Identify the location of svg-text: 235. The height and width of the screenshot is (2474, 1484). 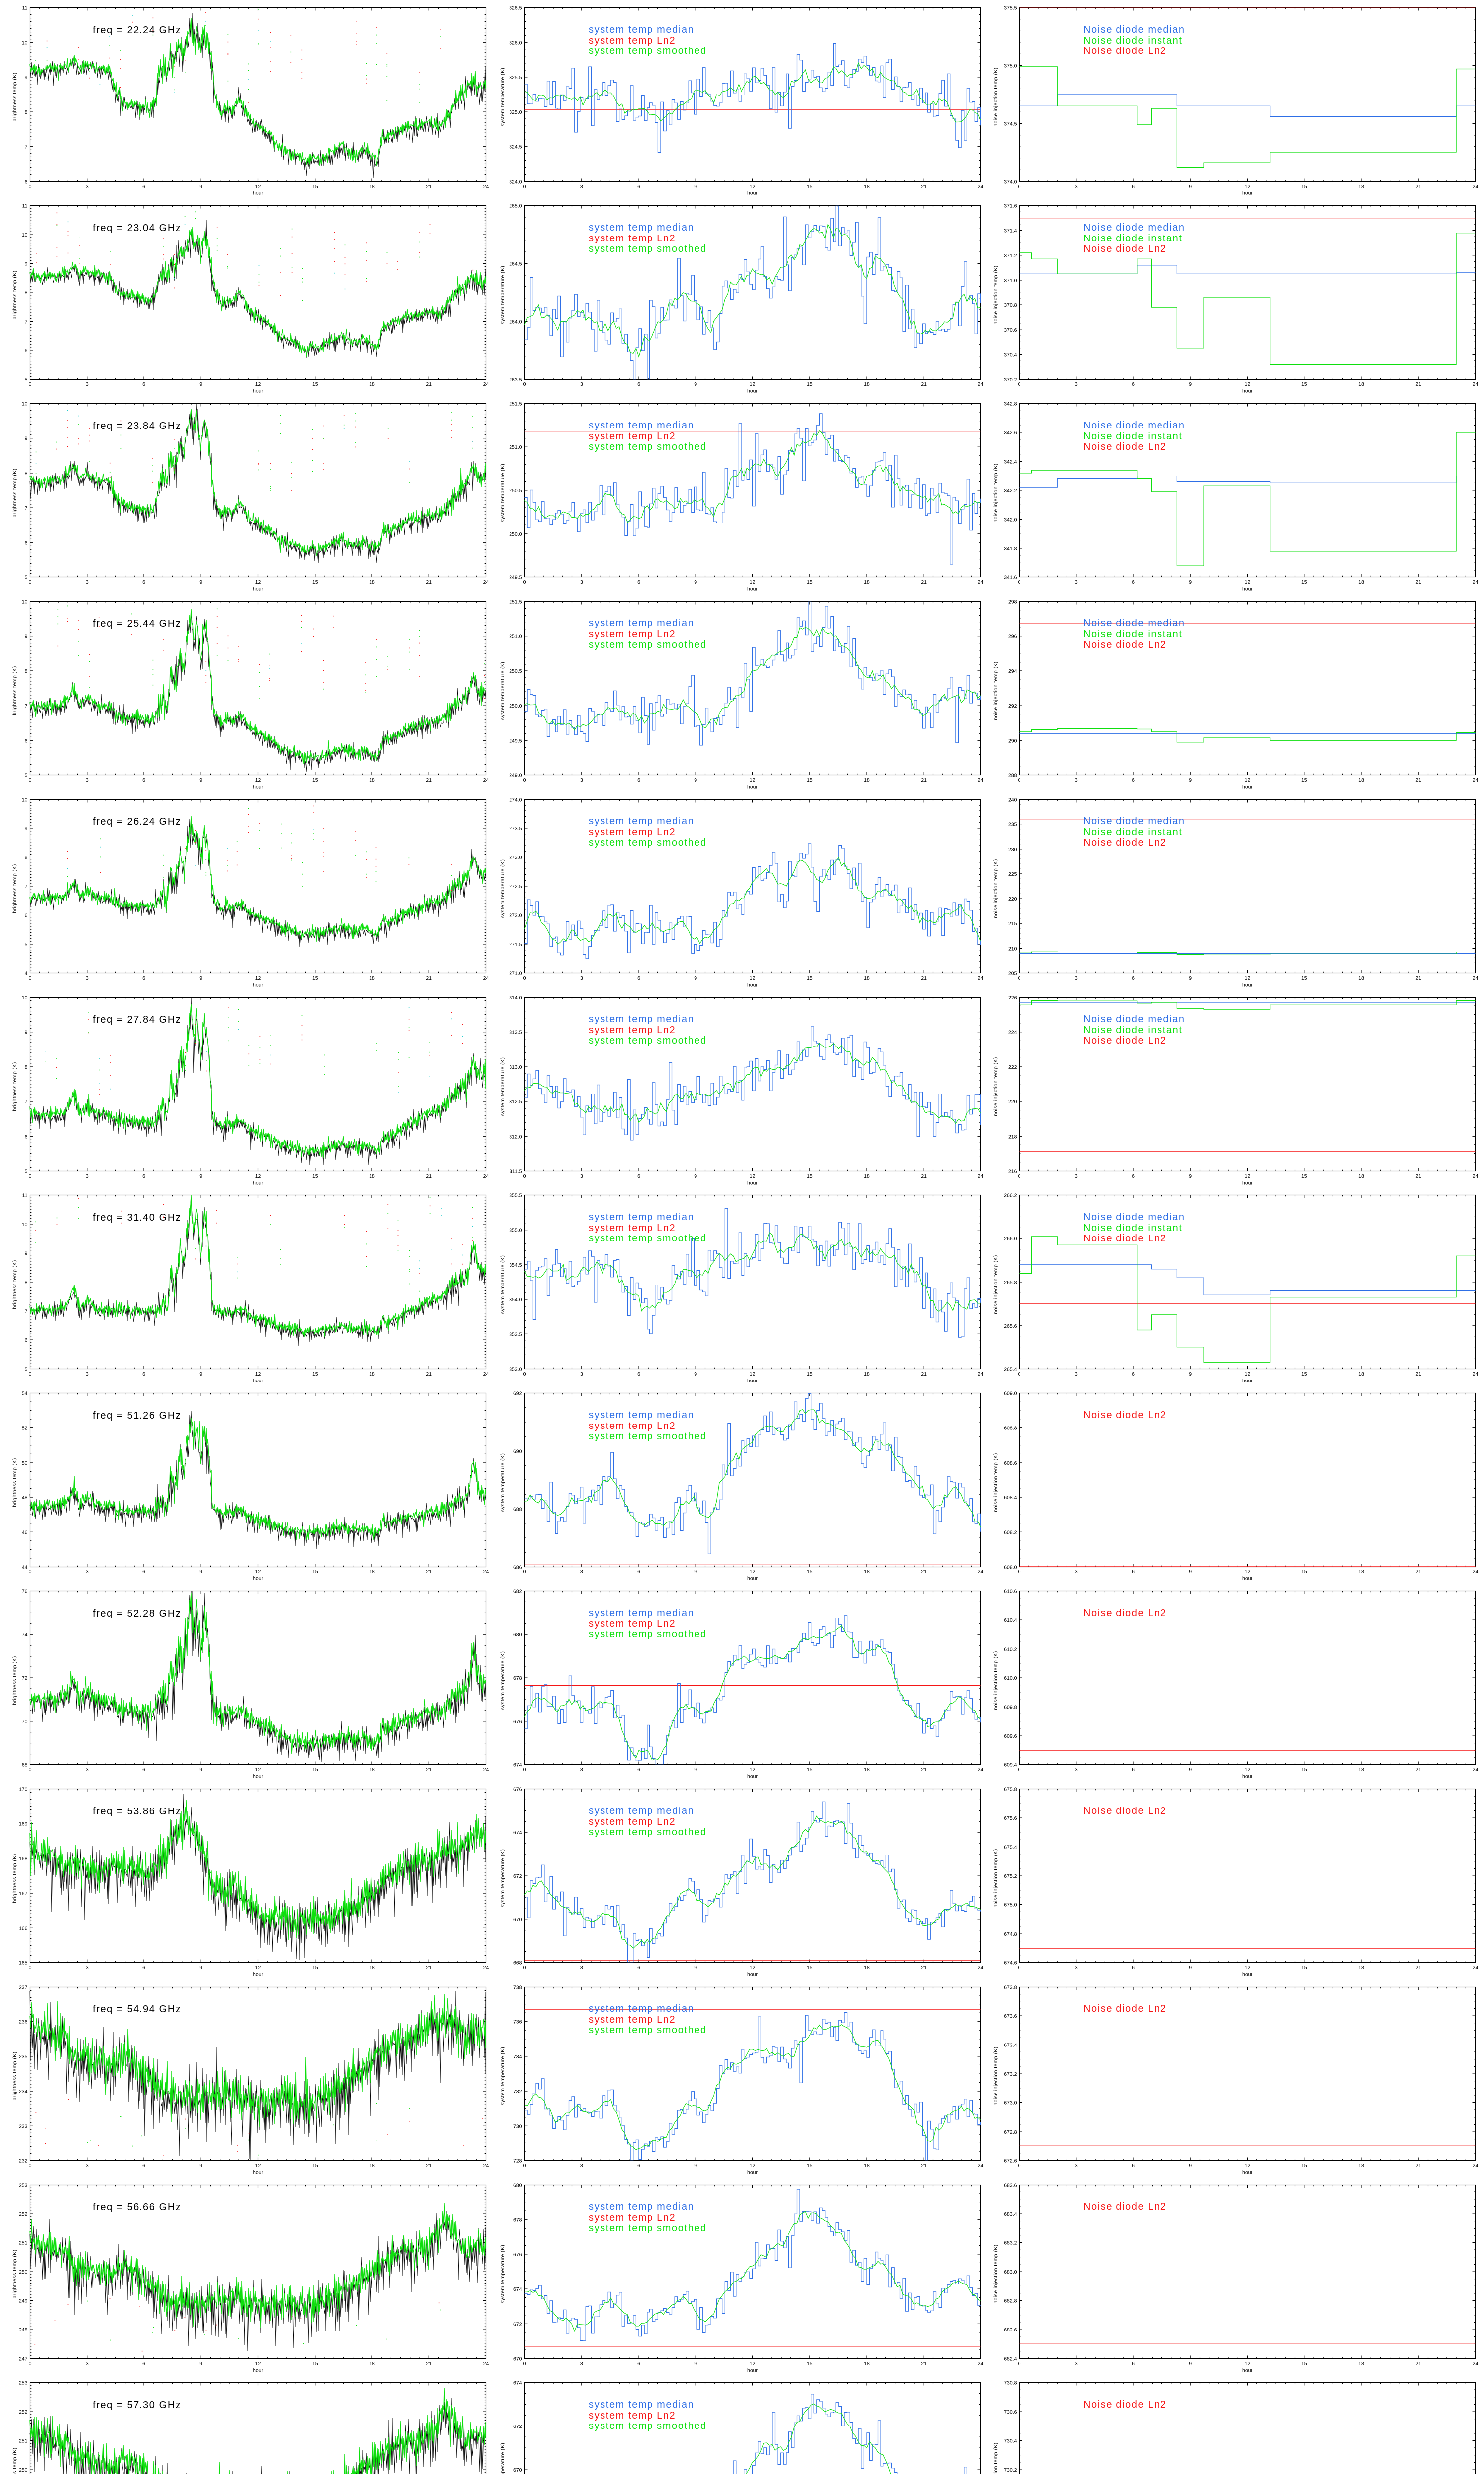
(1012, 825).